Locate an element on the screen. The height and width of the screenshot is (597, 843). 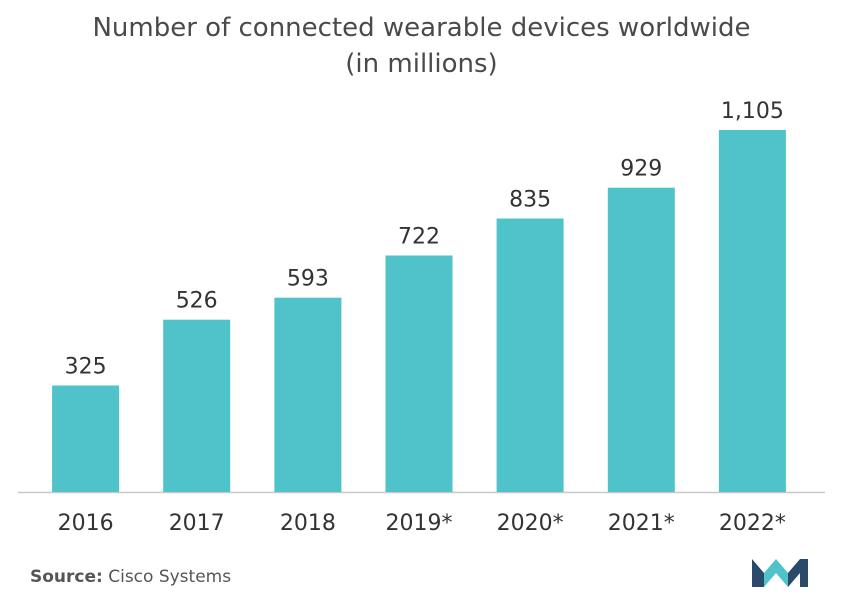
value-label-2016: 325 is located at coordinates (86, 367).